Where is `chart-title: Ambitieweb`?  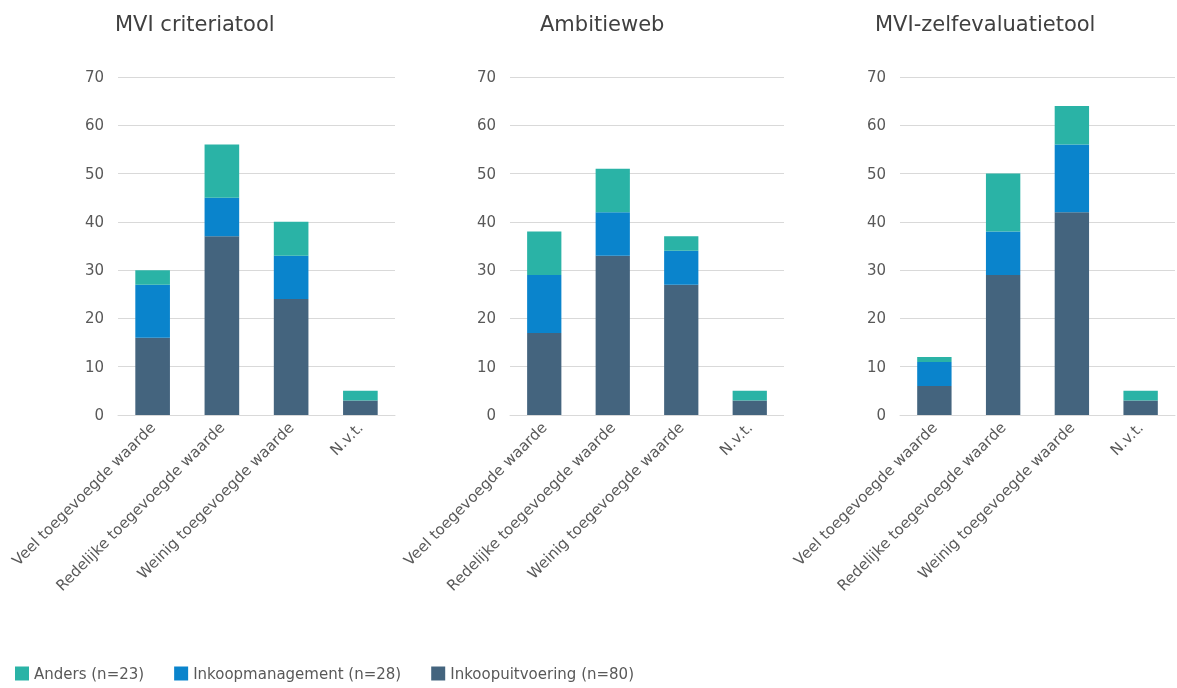
chart-title: Ambitieweb is located at coordinates (602, 23).